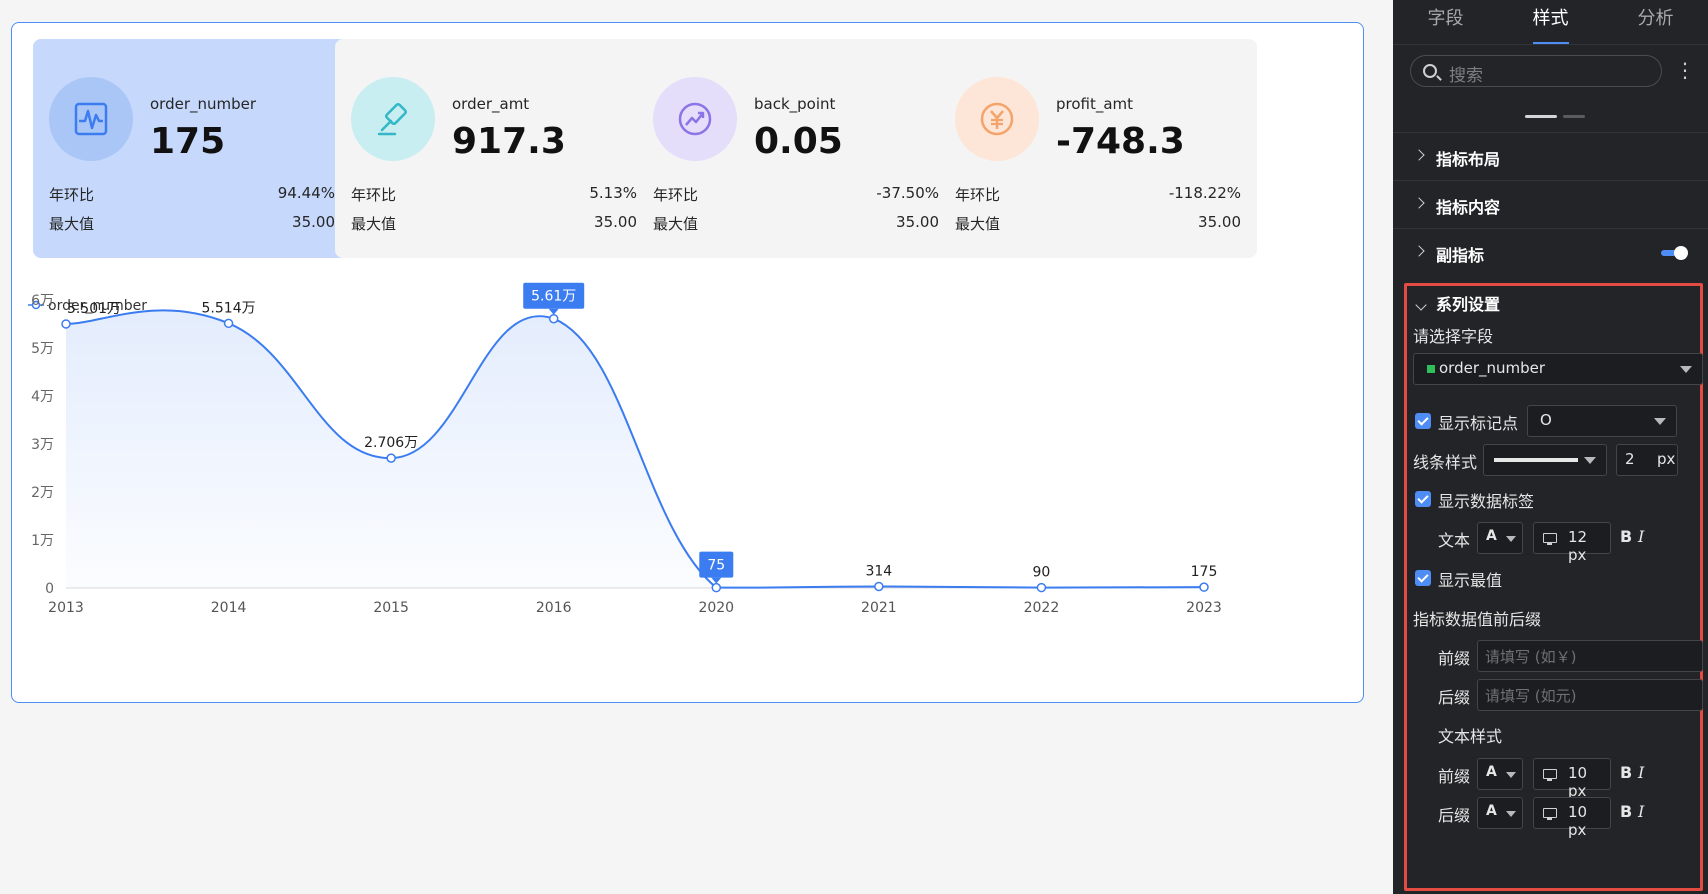 The height and width of the screenshot is (894, 1708). Describe the element at coordinates (66, 608) in the screenshot. I see `x-tick-label: 2013` at that location.